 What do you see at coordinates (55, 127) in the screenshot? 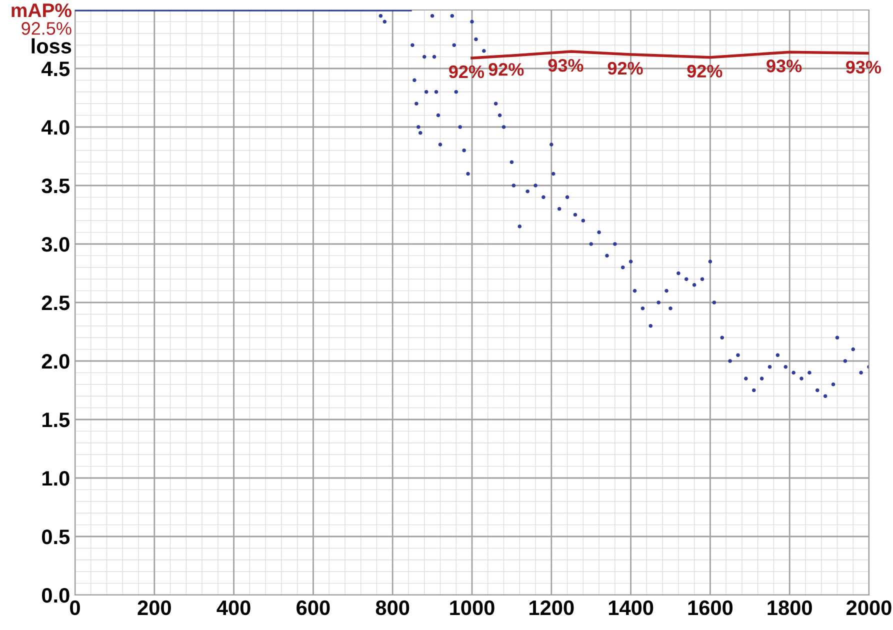
I see `y-tick-label: 4.0` at bounding box center [55, 127].